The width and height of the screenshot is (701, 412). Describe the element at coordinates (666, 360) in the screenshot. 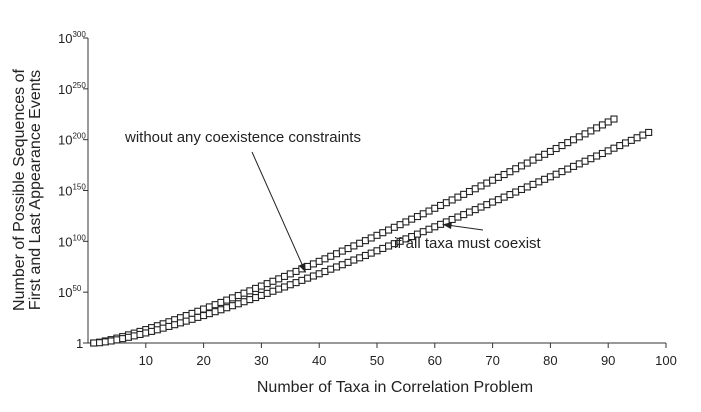

I see `x-tick-label: 100` at that location.